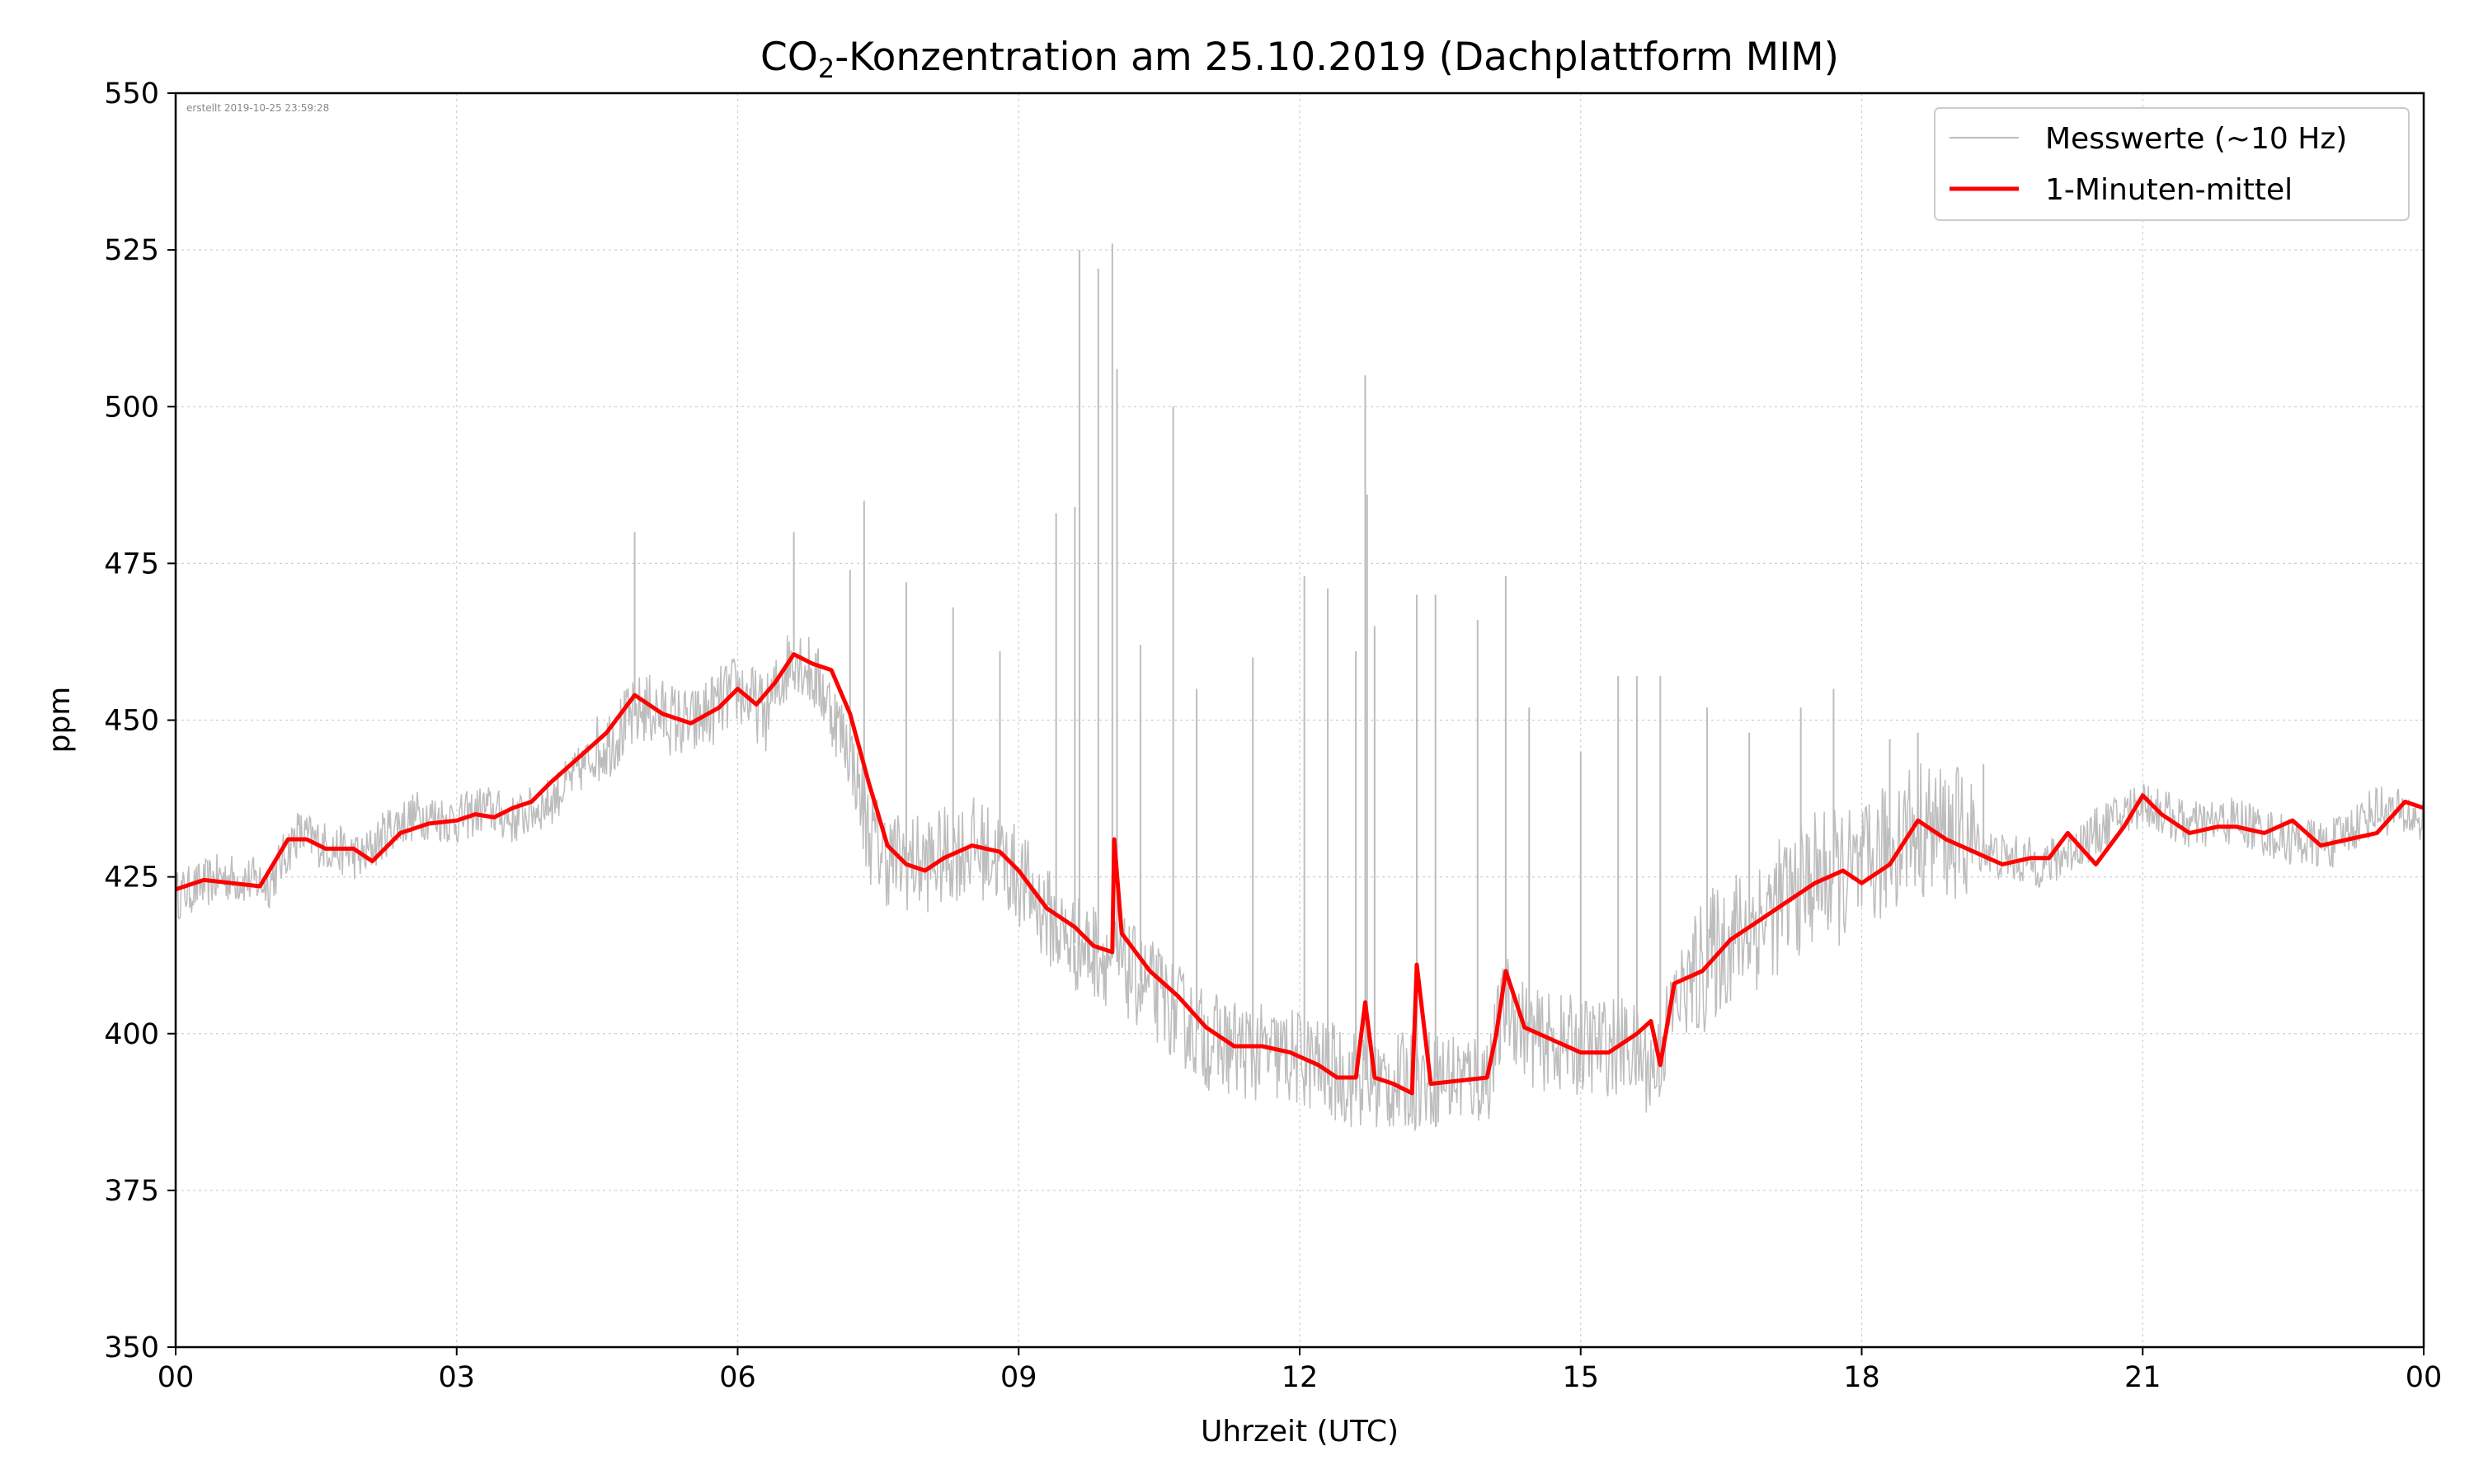 This screenshot has width=2474, height=1484. Describe the element at coordinates (131, 1347) in the screenshot. I see `y-tick-label: 350` at that location.